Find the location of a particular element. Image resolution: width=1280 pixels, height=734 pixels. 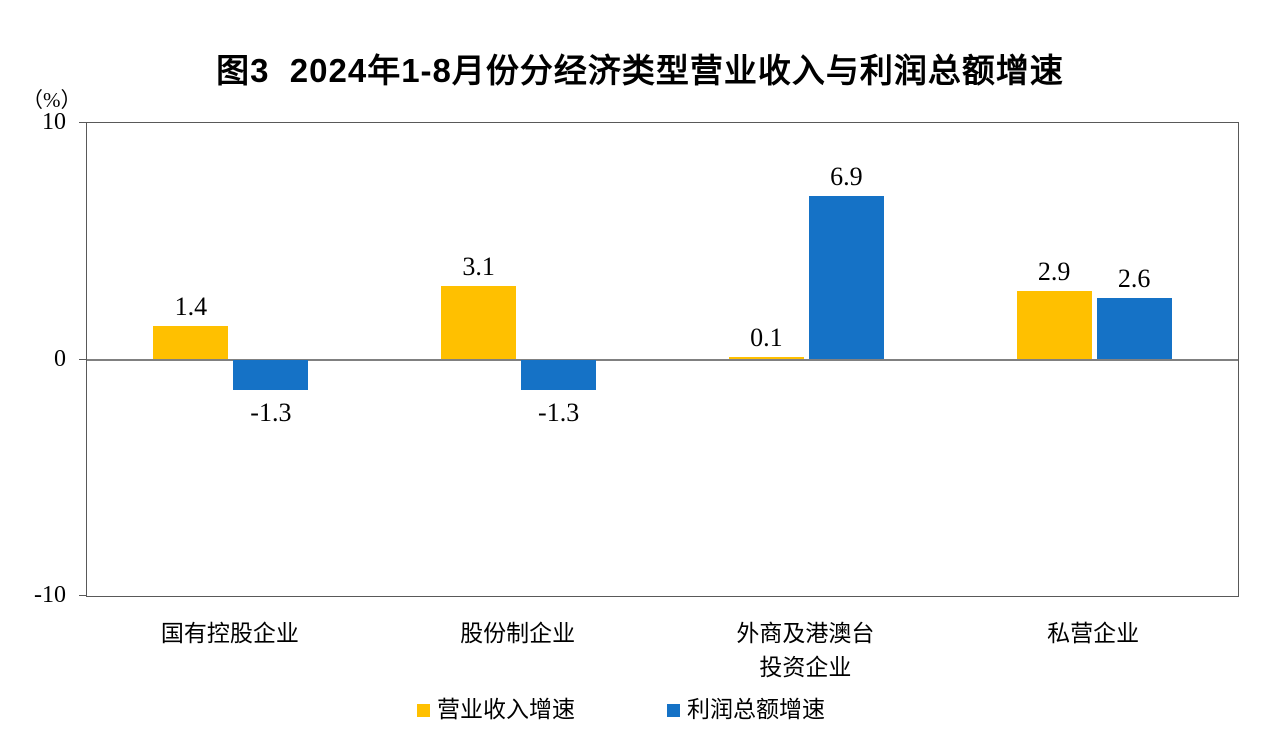

chart-title: 图3 2024年1-8月份分经济类型营业收入与利润总额增速 is located at coordinates (640, 70).